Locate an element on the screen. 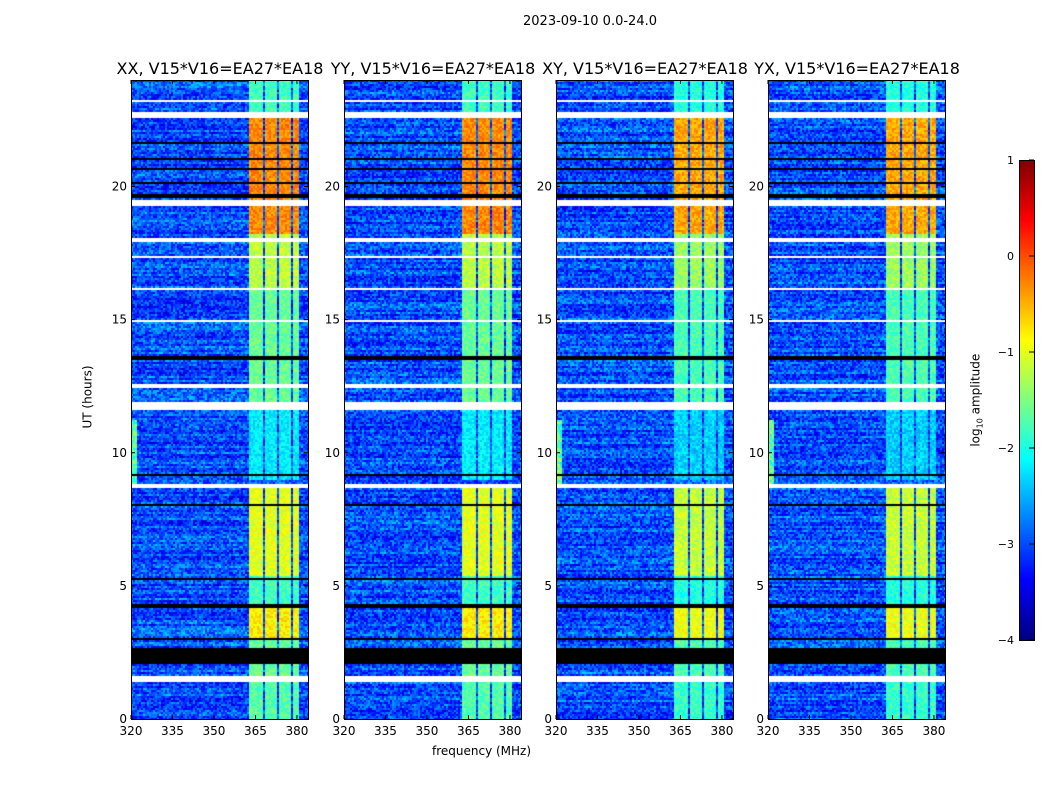 The height and width of the screenshot is (800, 1050). heatmap-xy is located at coordinates (644, 399).